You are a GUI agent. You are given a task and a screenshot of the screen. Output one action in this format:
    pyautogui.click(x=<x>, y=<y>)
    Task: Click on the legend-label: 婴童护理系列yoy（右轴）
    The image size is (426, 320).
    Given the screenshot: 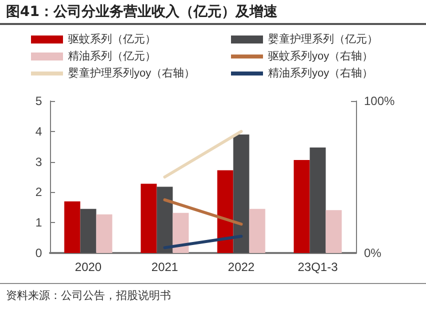 What is the action you would take?
    pyautogui.click(x=132, y=73)
    